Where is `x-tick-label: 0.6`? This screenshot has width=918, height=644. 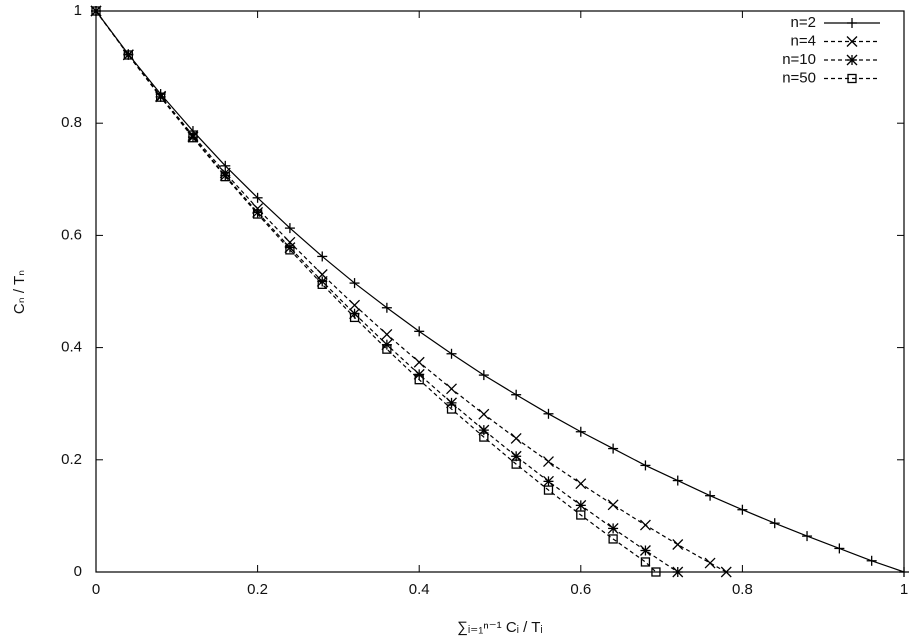 x-tick-label: 0.6 is located at coordinates (580, 589).